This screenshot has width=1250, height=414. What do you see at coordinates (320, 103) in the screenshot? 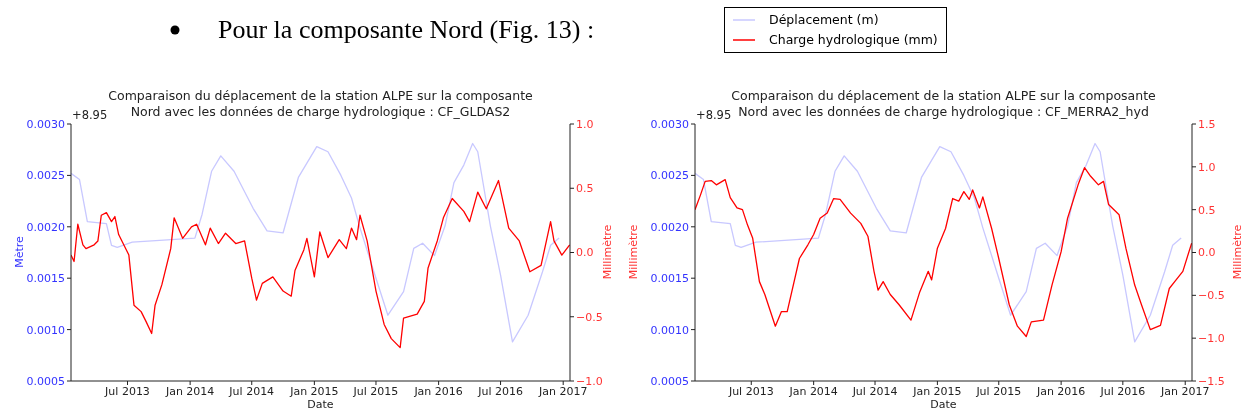
I see `chart-title: Comparaison du déplacement de la station ALPE sur la composante Nord avec les données de charge hydrologique : CF_GLDAS2` at bounding box center [320, 103].